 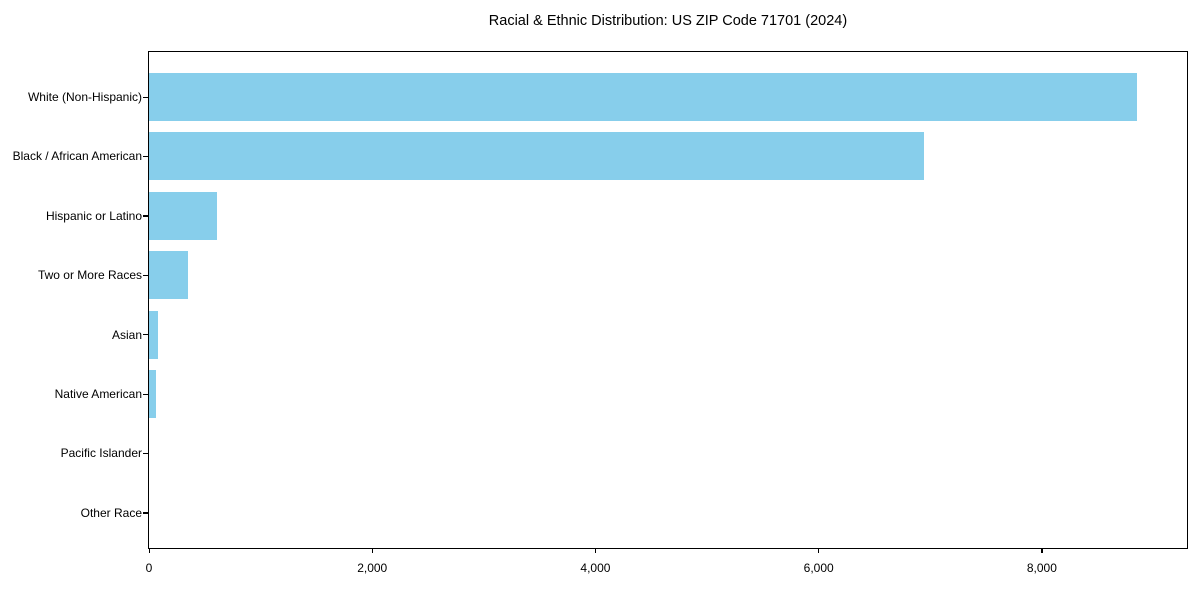 I want to click on bar-asian, so click(x=153, y=334).